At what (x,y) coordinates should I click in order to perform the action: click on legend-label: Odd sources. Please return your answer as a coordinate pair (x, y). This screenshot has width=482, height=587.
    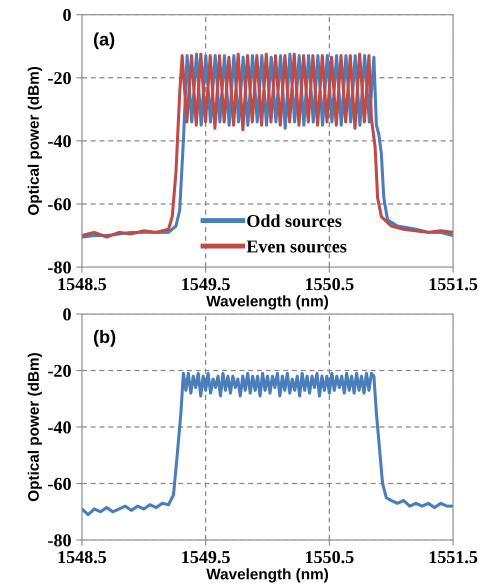
    Looking at the image, I should click on (294, 221).